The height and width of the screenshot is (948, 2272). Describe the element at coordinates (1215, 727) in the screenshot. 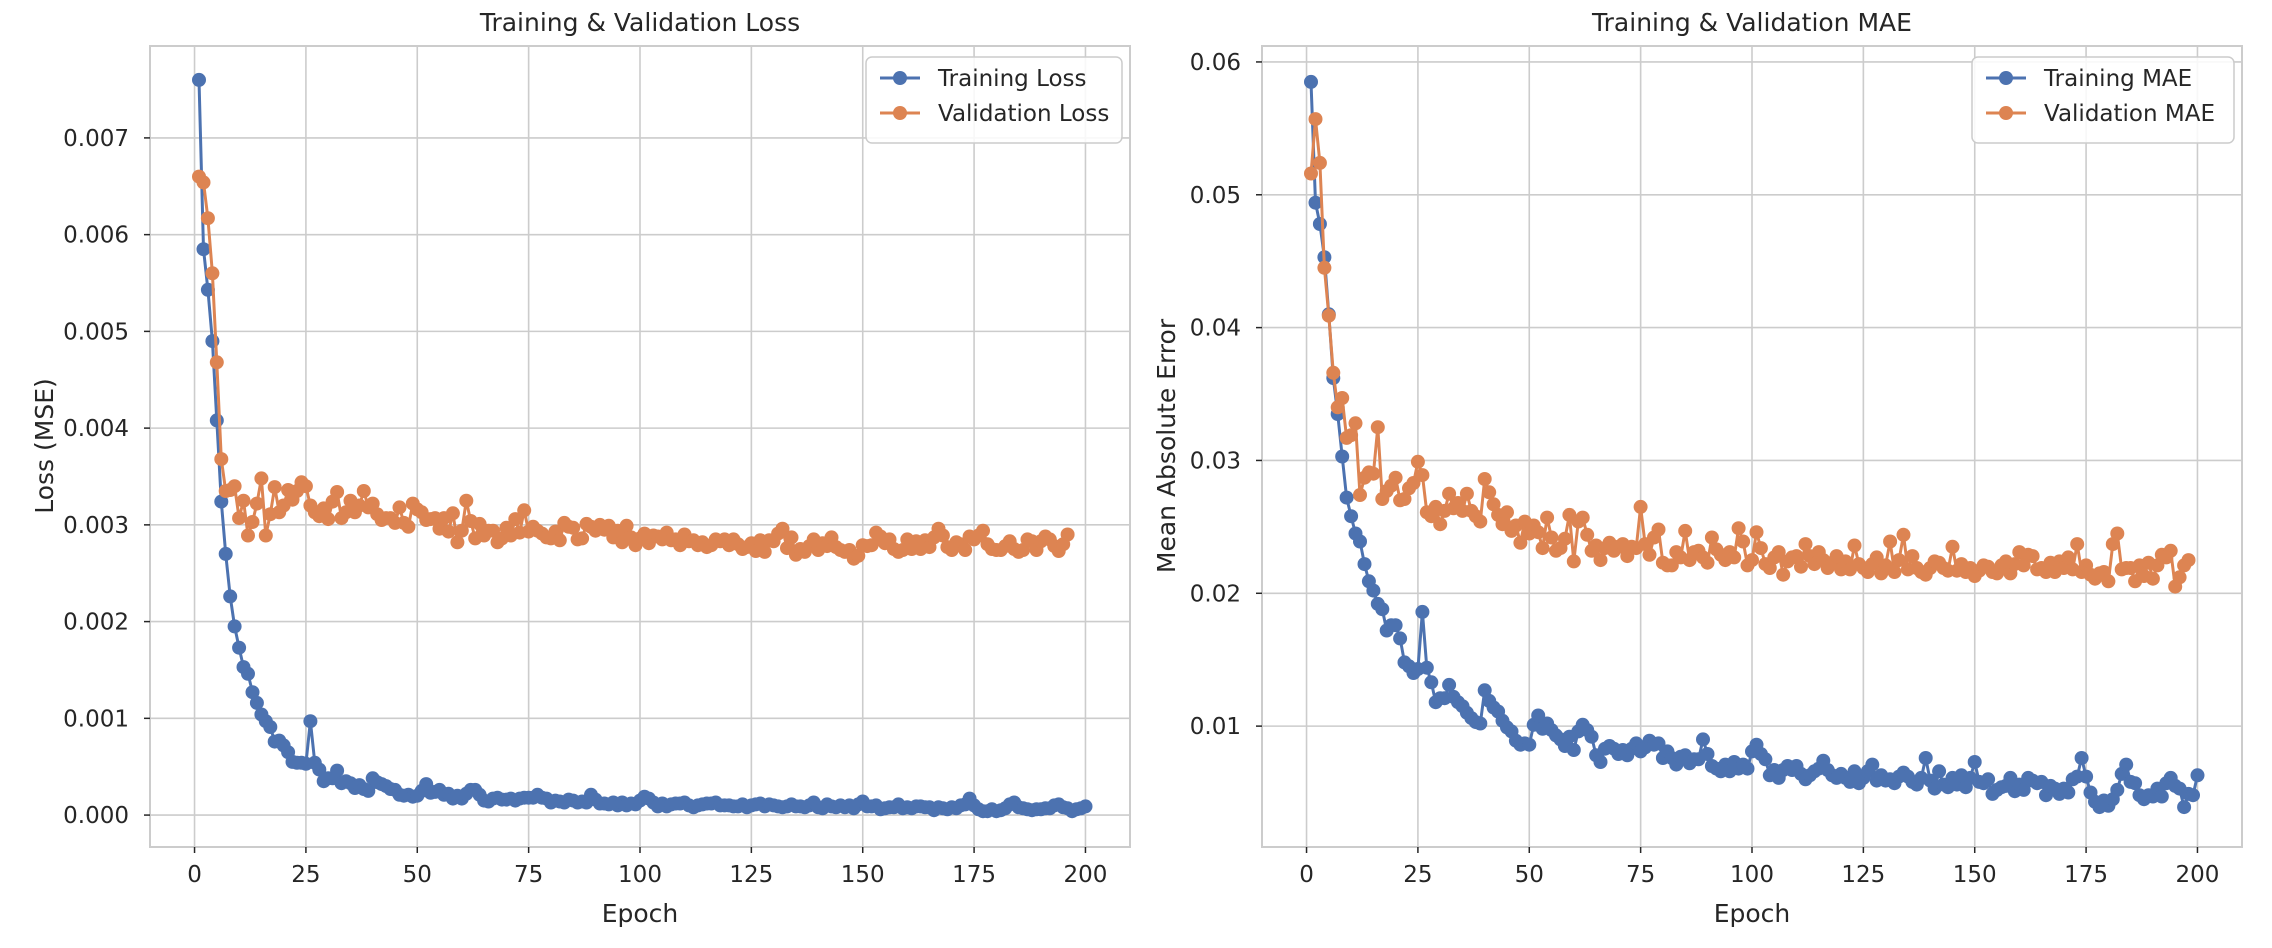

I see `y-tick-label: 0.01` at that location.